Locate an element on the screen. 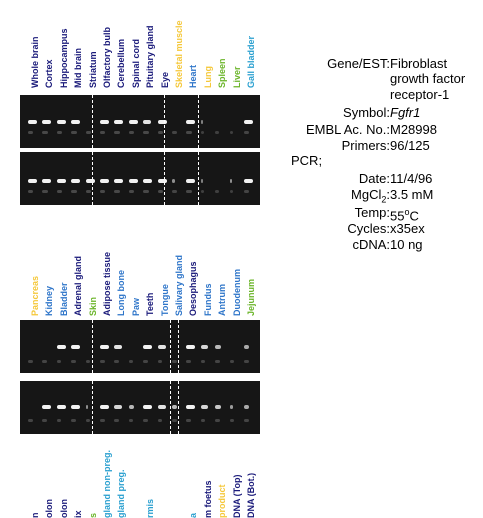  temp-label: Temp: is located at coordinates (372, 212).